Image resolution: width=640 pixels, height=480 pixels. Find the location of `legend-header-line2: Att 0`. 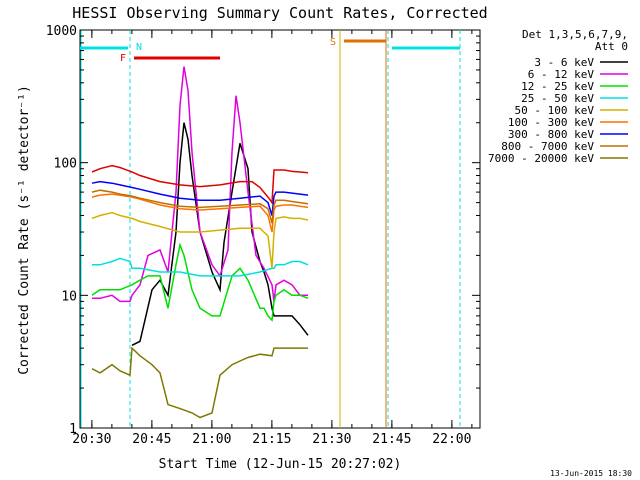

legend-header-line2: Att 0 is located at coordinates (611, 46).